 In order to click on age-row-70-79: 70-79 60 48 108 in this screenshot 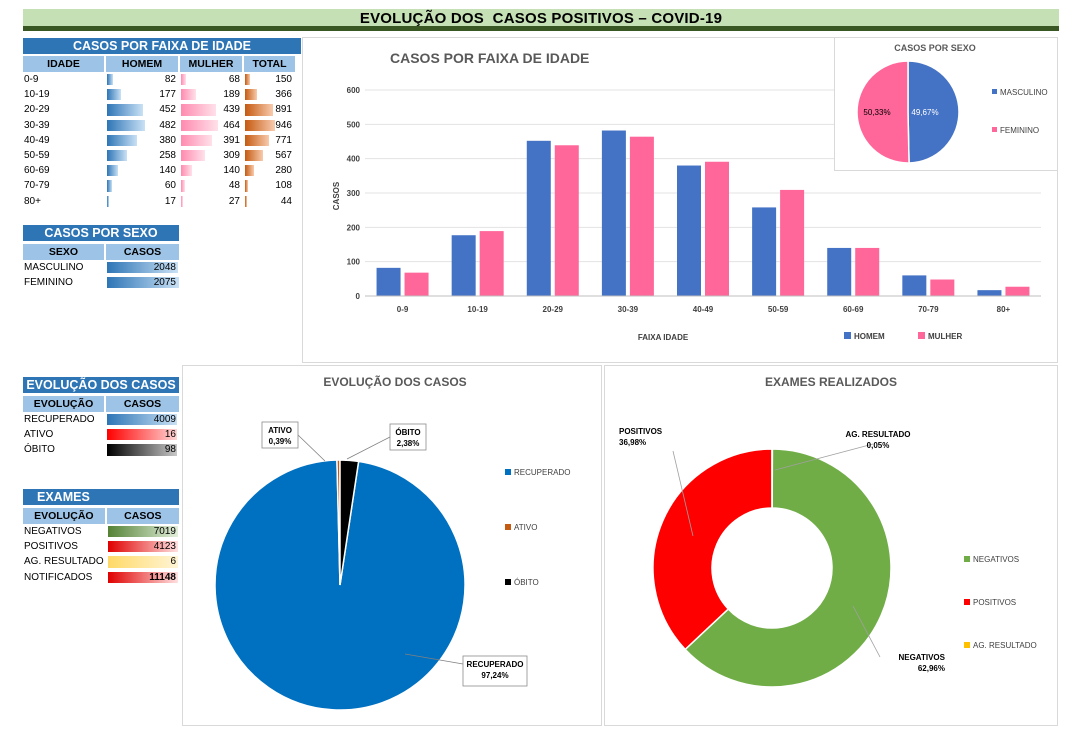, I will do `click(159, 185)`.